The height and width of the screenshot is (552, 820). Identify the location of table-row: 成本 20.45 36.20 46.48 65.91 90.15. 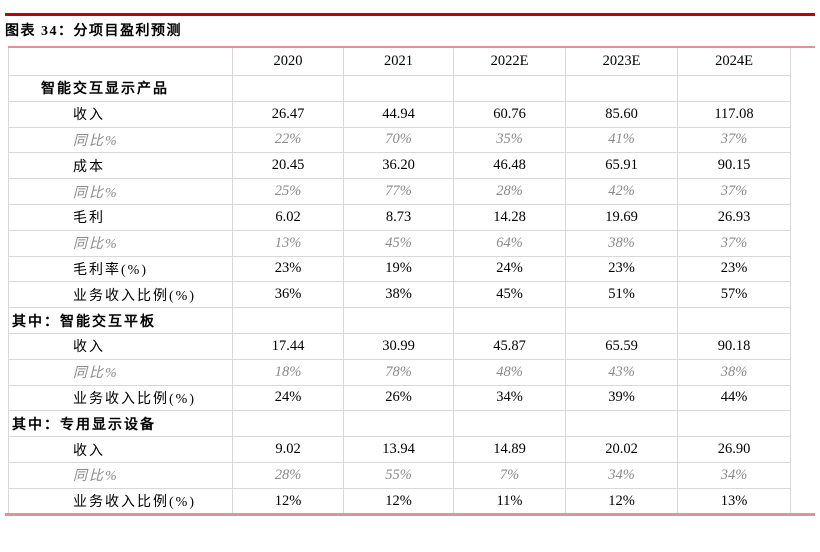
(399, 166).